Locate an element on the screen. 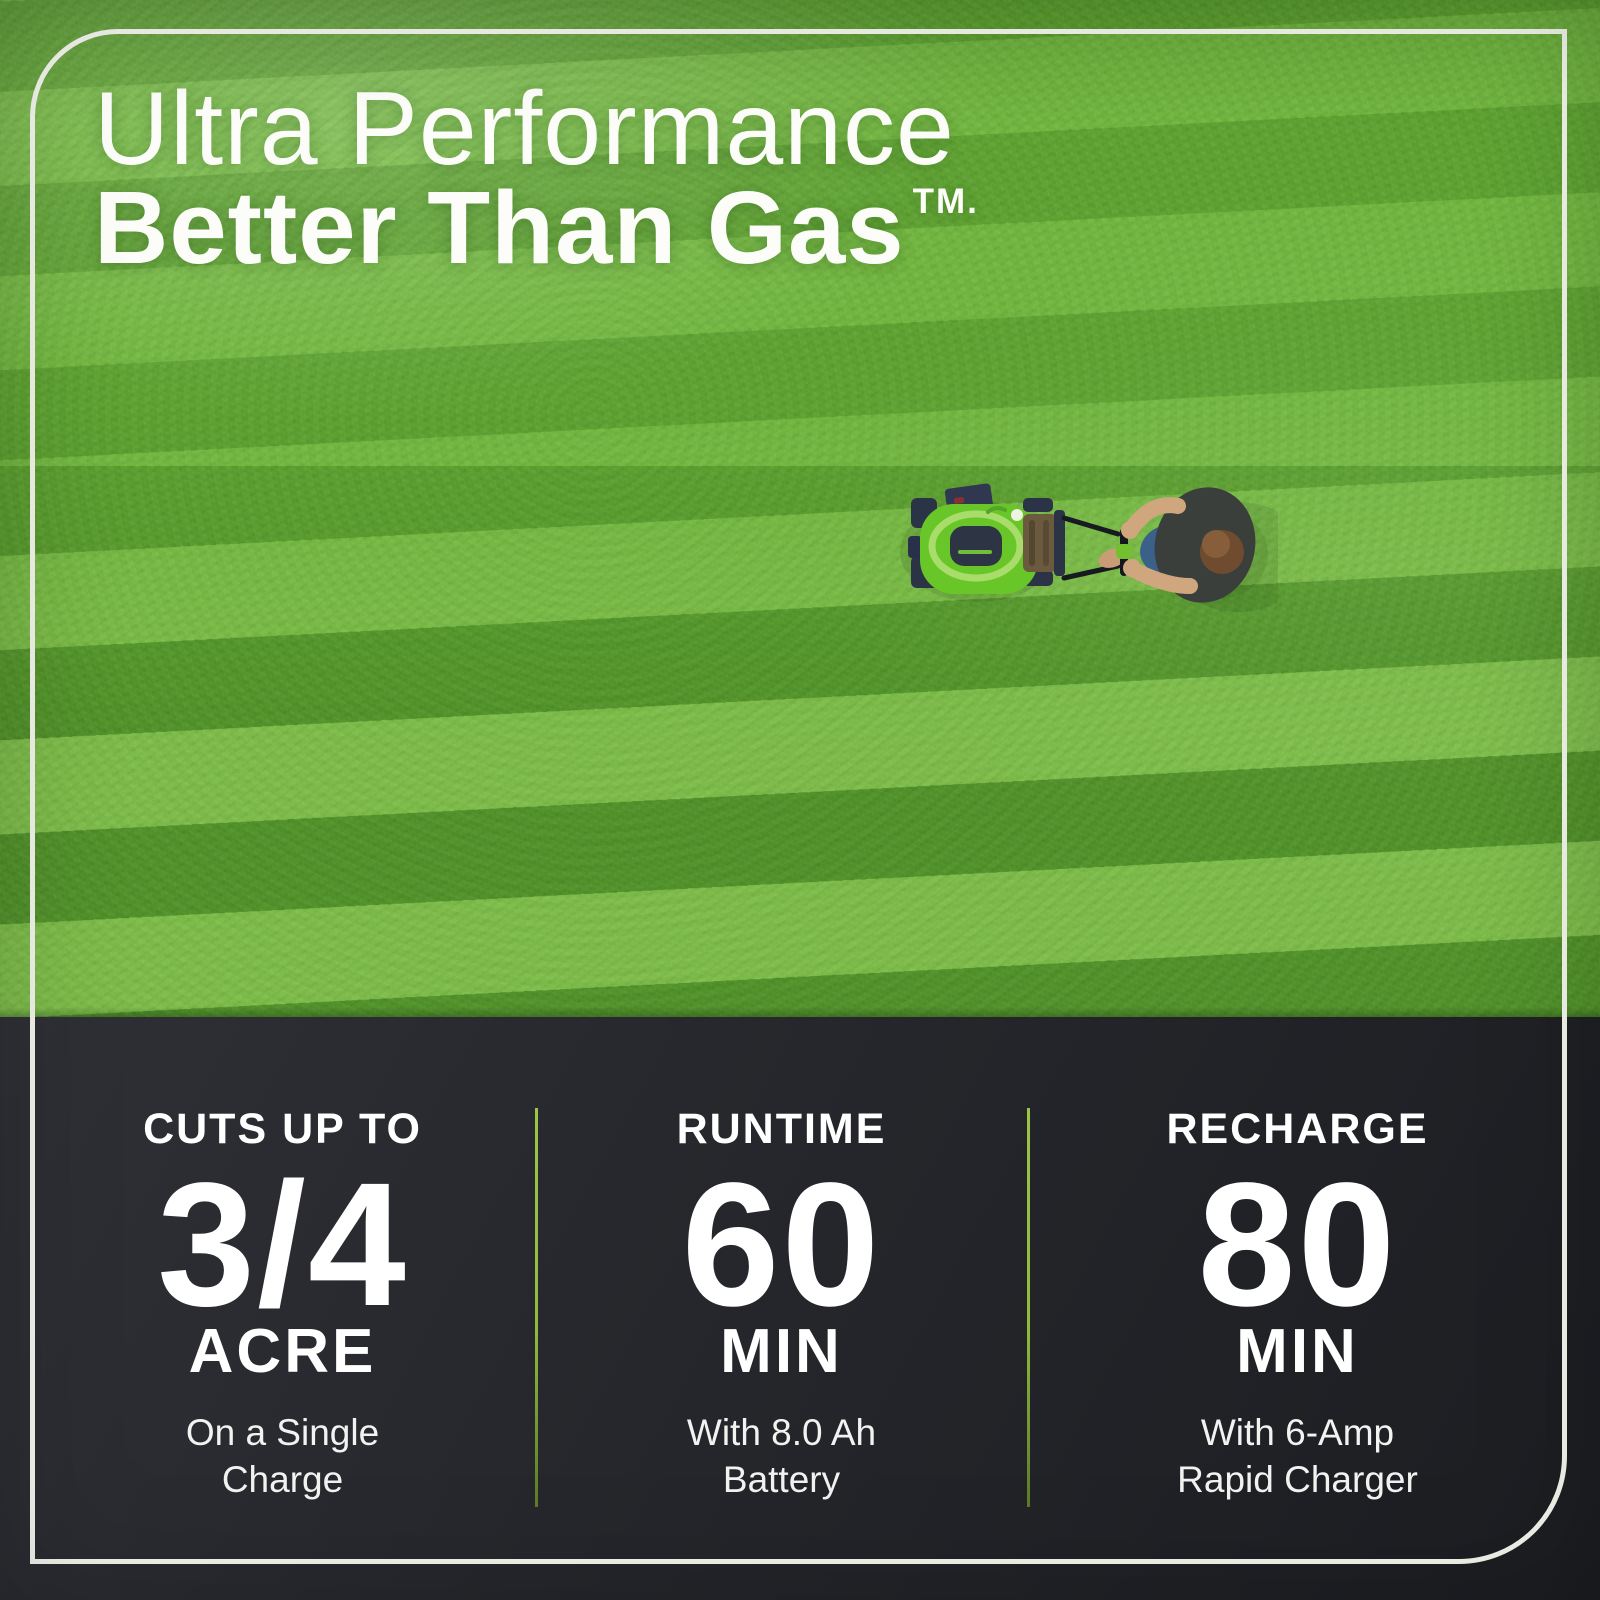 The height and width of the screenshot is (1600, 1600). stat-value: 3/4 is located at coordinates (282, 1245).